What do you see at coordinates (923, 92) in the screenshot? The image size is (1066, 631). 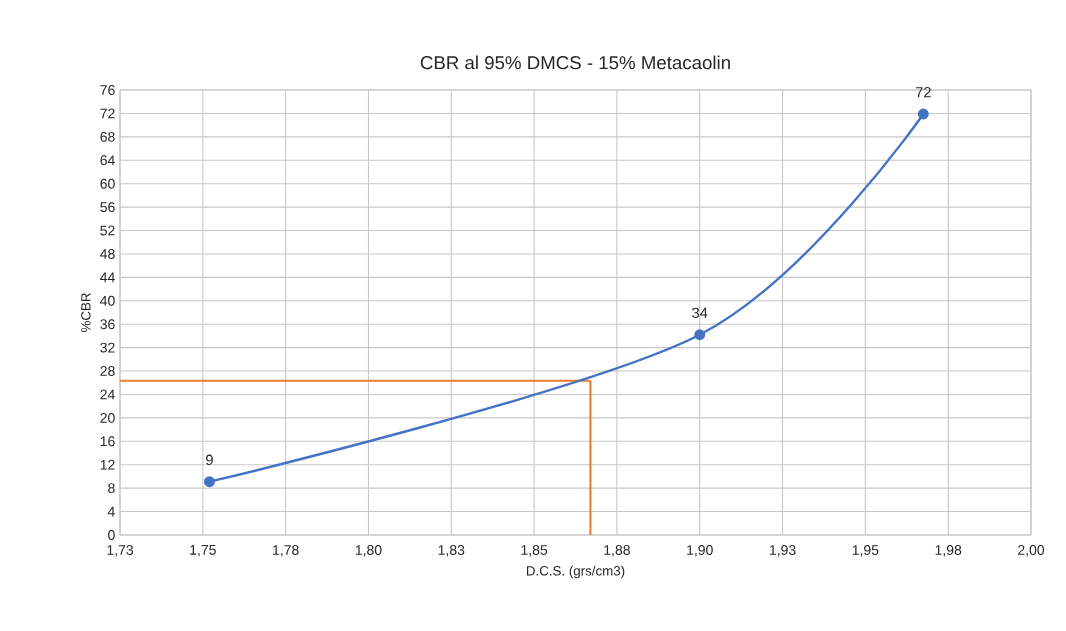 I see `data-label: 72` at bounding box center [923, 92].